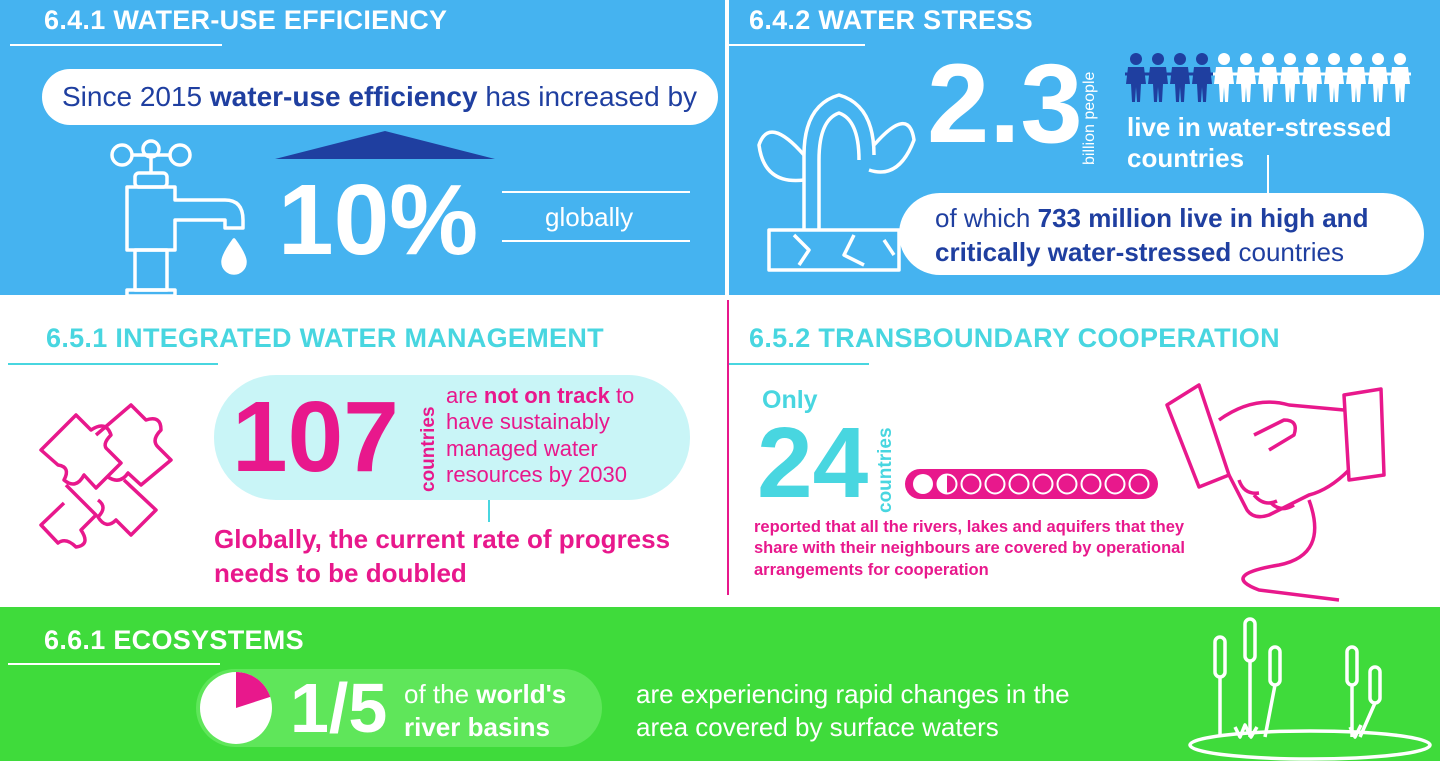 Image resolution: width=1440 pixels, height=762 pixels. I want to click on efficiency-pill, so click(380, 97).